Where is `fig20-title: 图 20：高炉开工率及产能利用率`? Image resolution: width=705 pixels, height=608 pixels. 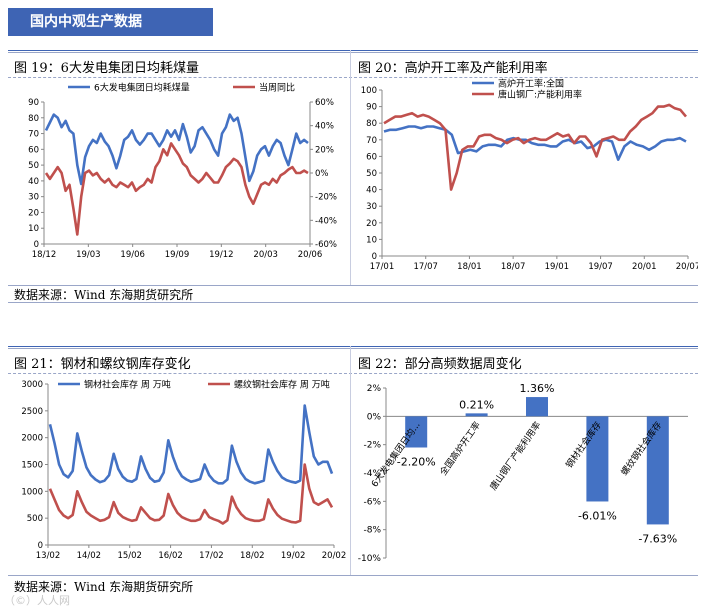
fig20-title: 图 20：高炉开工率及产能利用率 is located at coordinates (453, 68).